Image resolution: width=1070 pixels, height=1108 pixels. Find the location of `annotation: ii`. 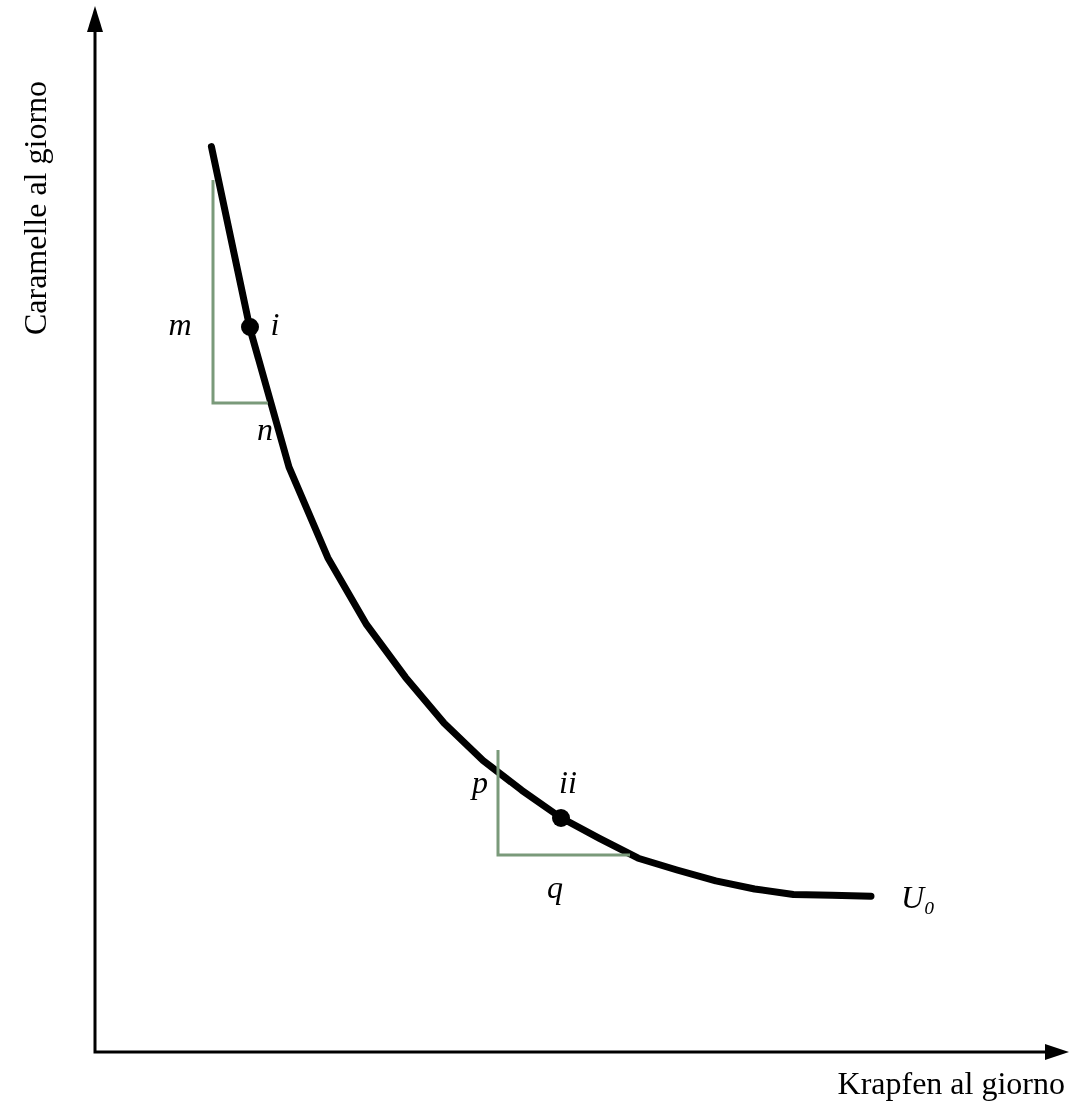

annotation: ii is located at coordinates (568, 782).